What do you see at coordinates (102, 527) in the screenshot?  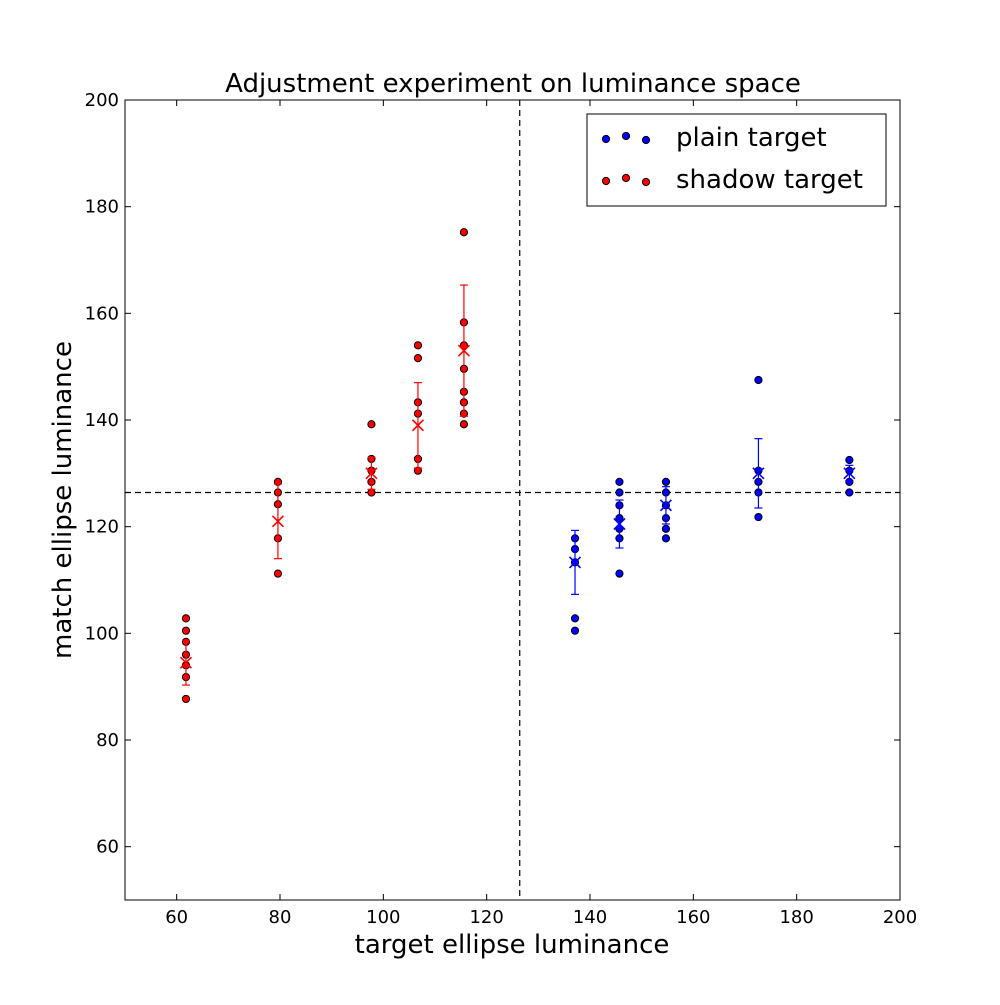 I see `y-tick-label: 120` at bounding box center [102, 527].